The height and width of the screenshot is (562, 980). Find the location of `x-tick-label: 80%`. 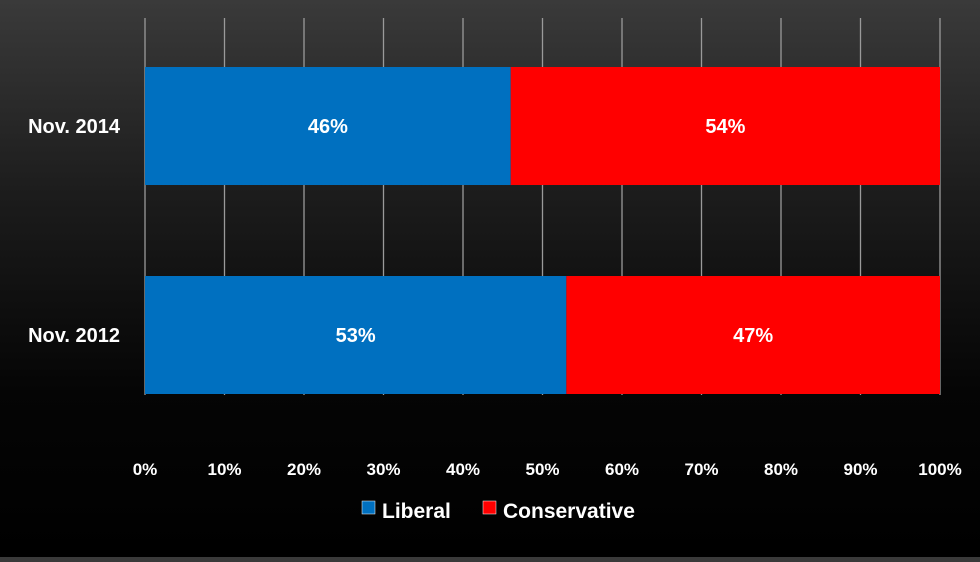

x-tick-label: 80% is located at coordinates (781, 469).